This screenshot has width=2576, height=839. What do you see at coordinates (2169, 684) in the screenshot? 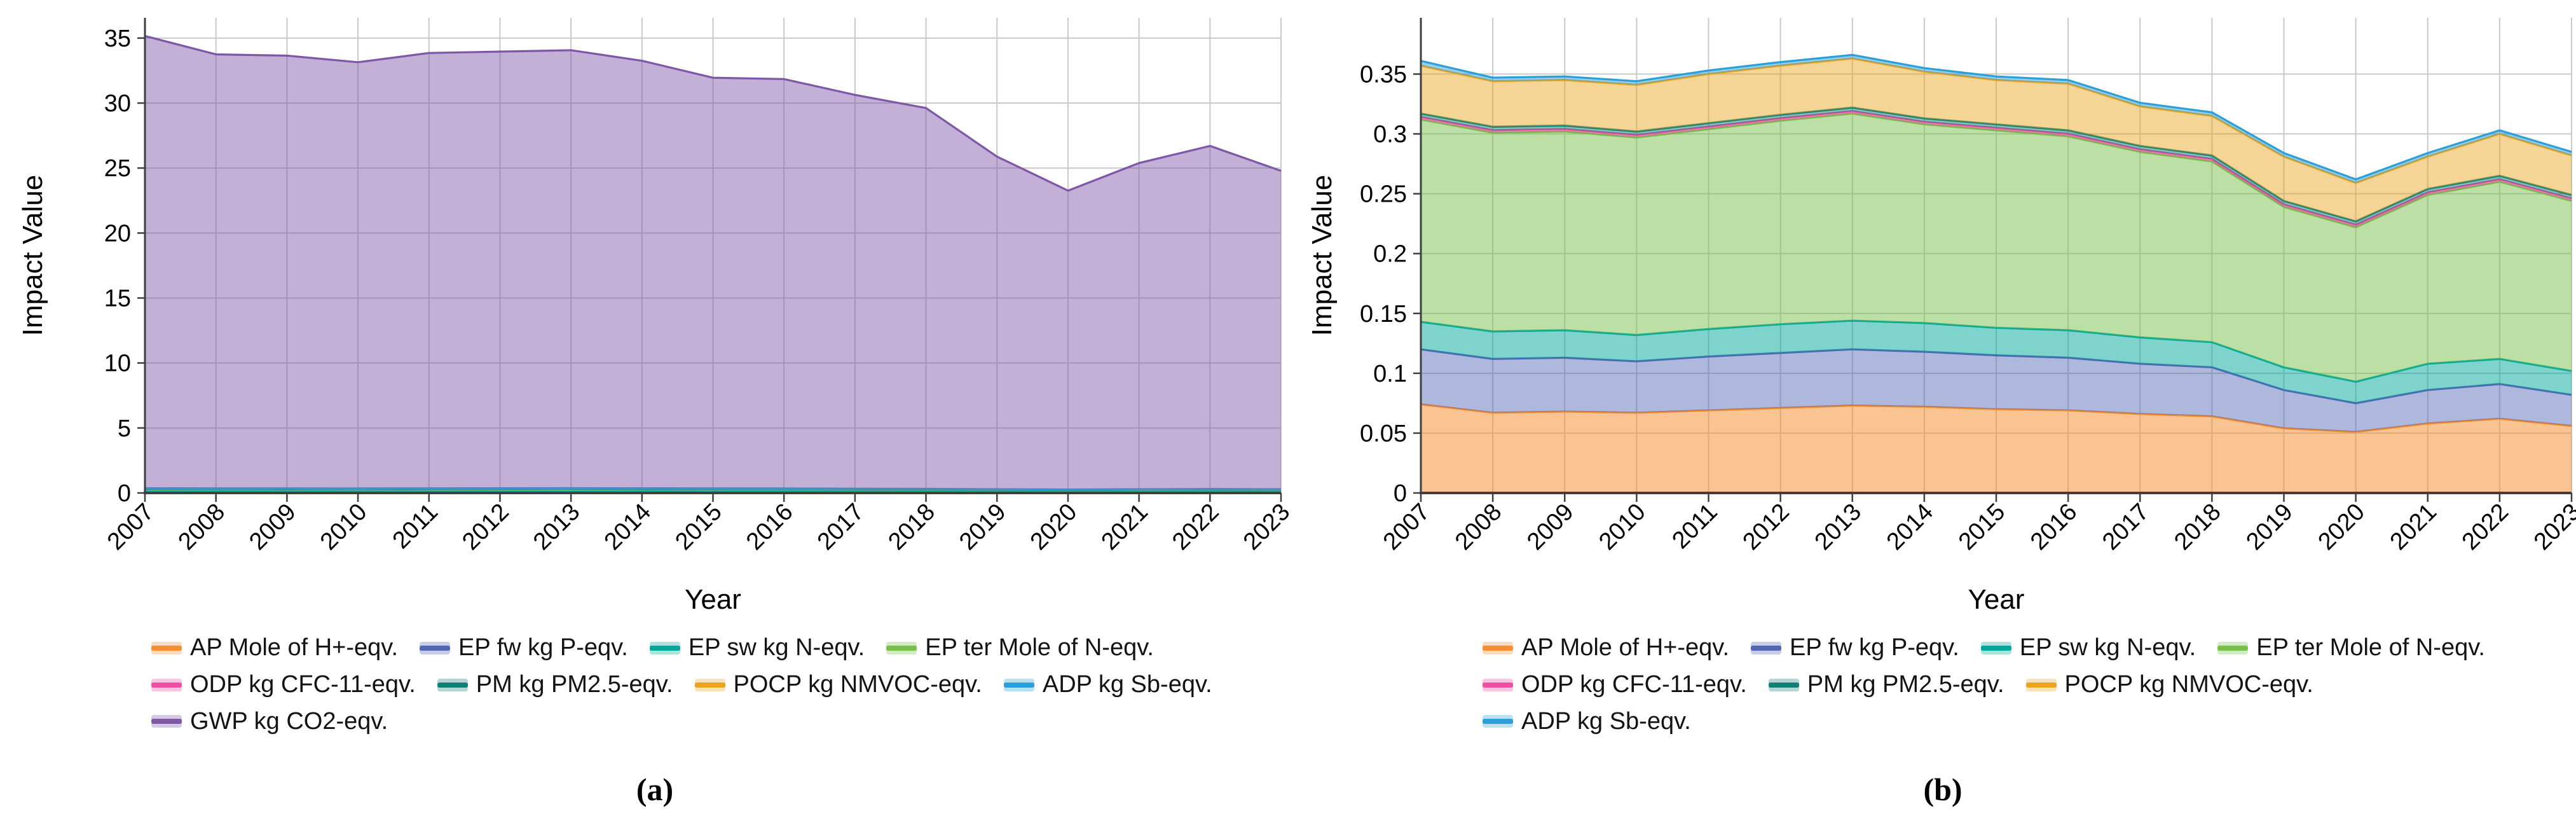
I see `legend-item-POCP: POCP kg NMVOC-eqv.` at bounding box center [2169, 684].